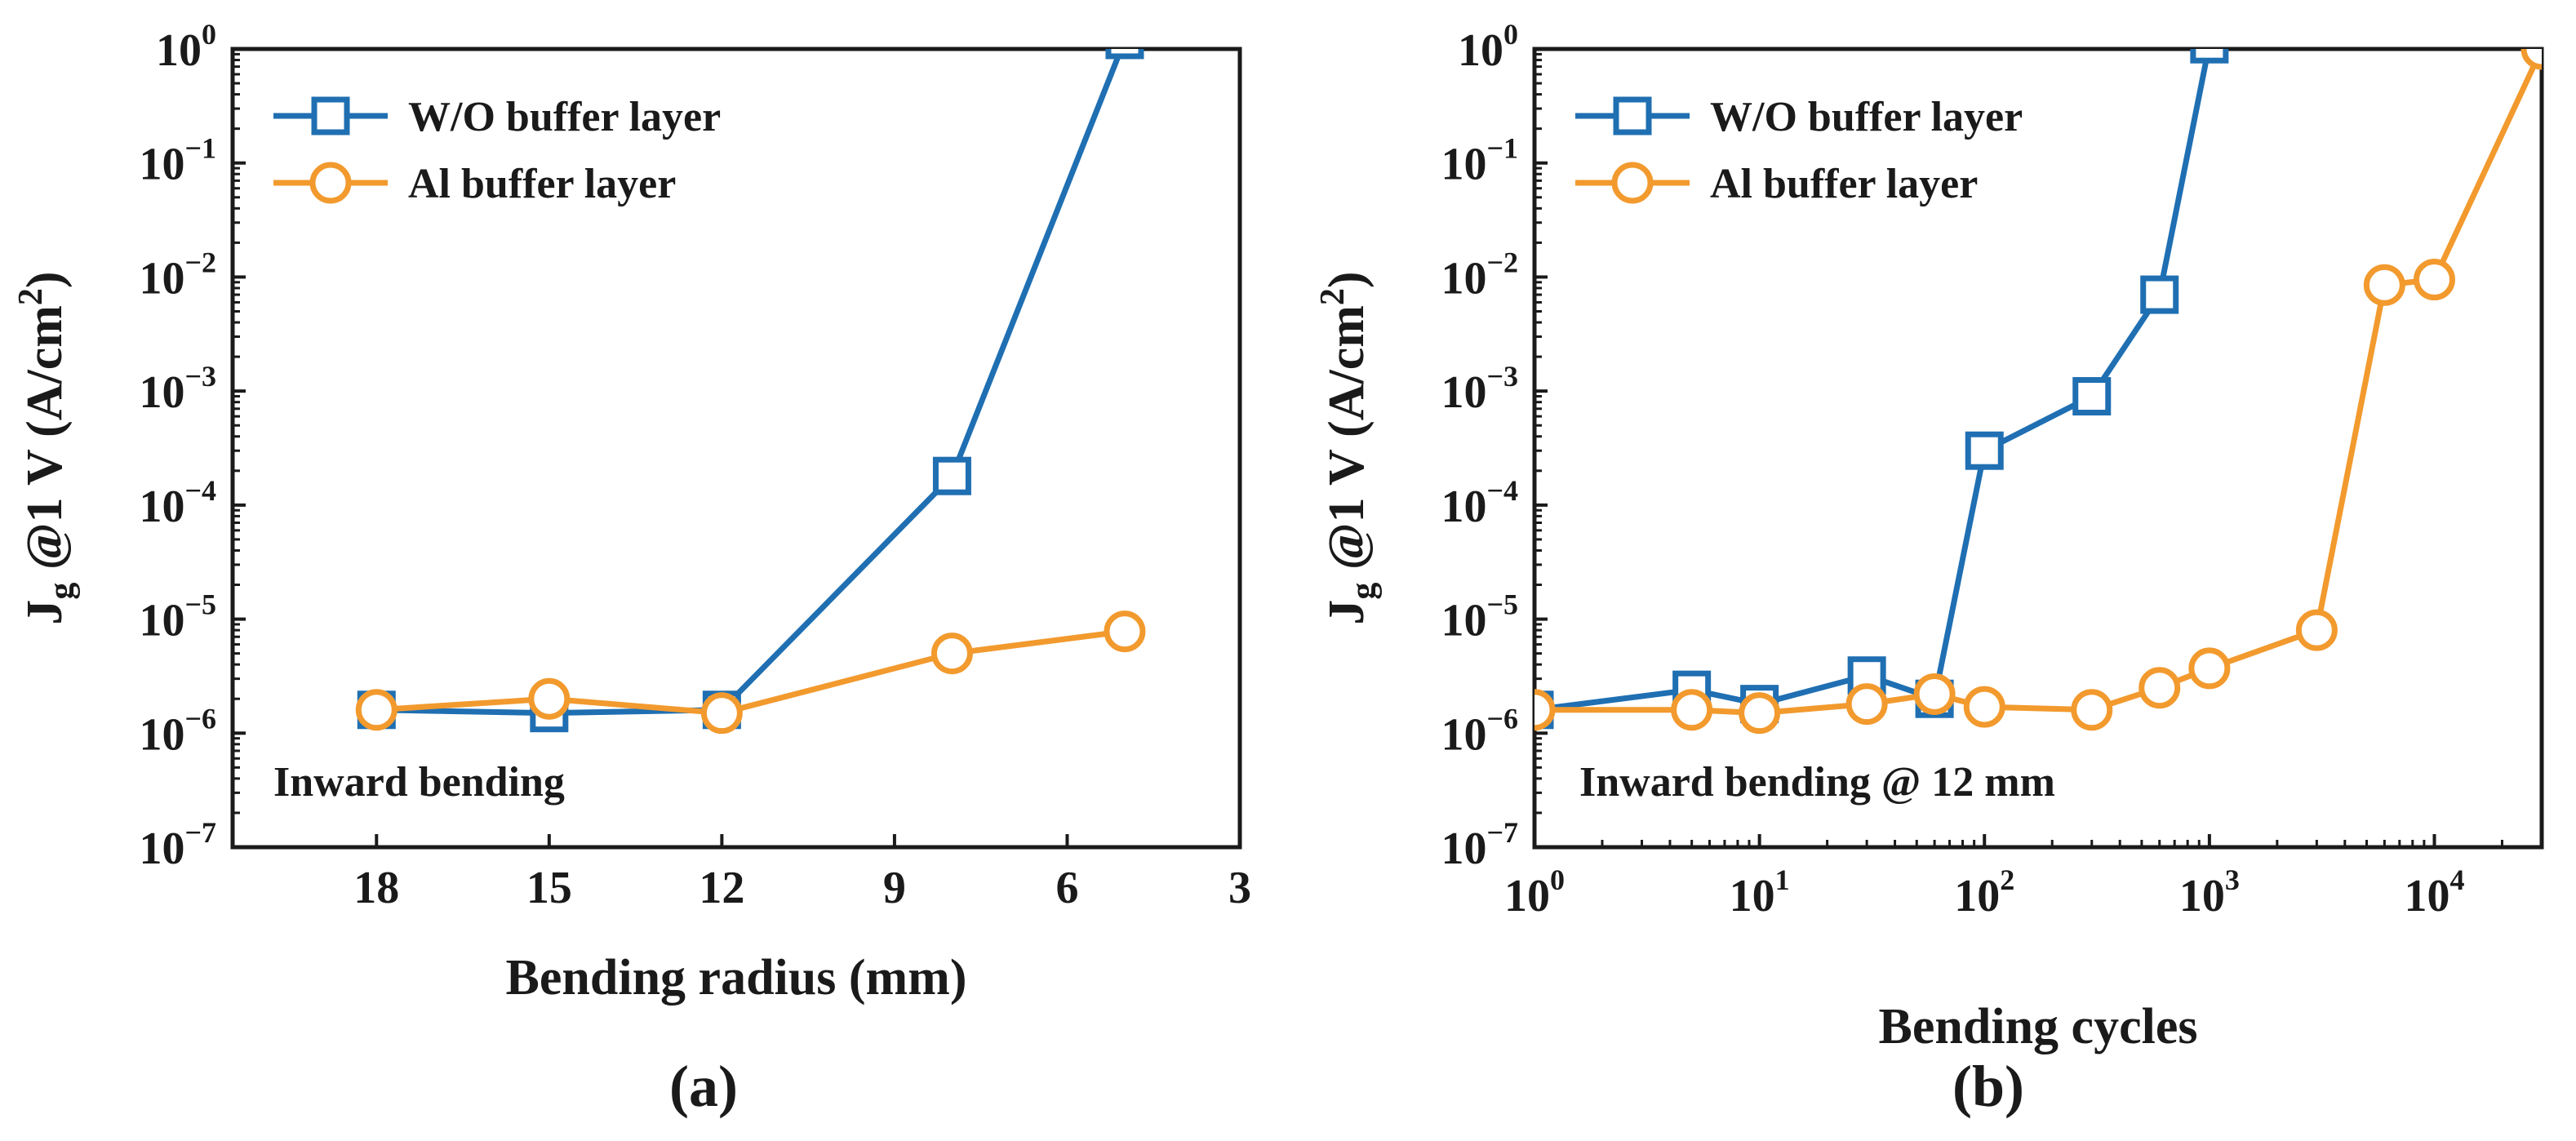  What do you see at coordinates (894, 888) in the screenshot?
I see `x-tick-label: 9` at bounding box center [894, 888].